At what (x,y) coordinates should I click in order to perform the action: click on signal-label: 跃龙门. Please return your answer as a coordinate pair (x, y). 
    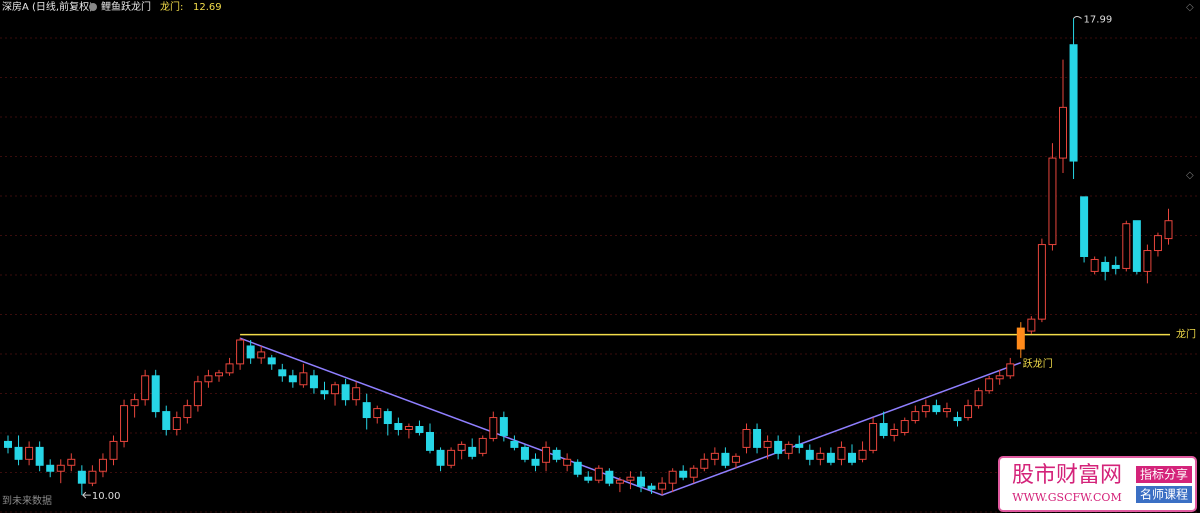
    Looking at the image, I should click on (1038, 363).